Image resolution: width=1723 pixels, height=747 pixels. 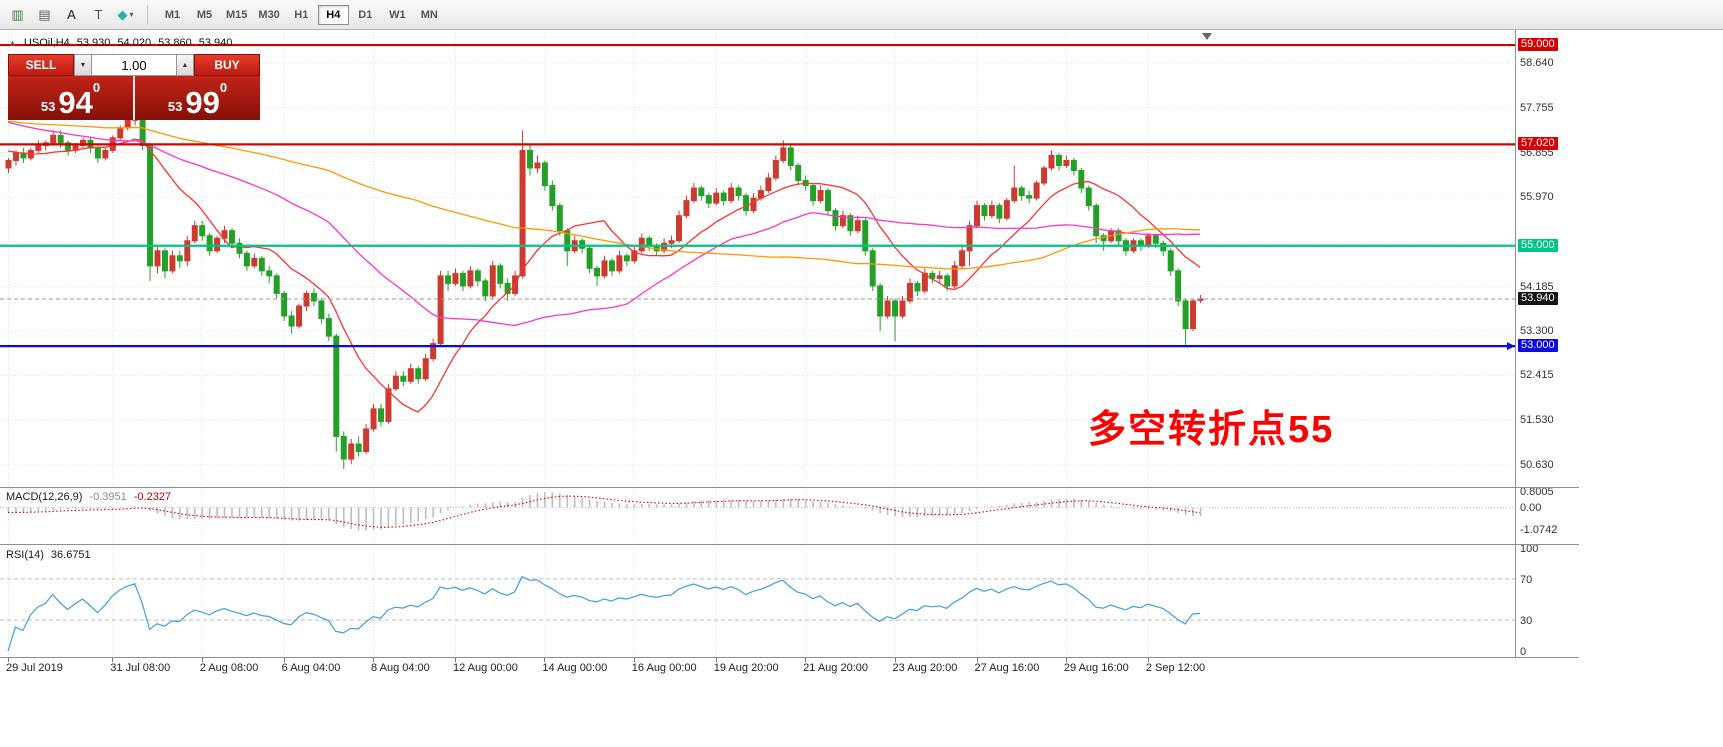 What do you see at coordinates (268, 15) in the screenshot?
I see `timeframe-m30: M30` at bounding box center [268, 15].